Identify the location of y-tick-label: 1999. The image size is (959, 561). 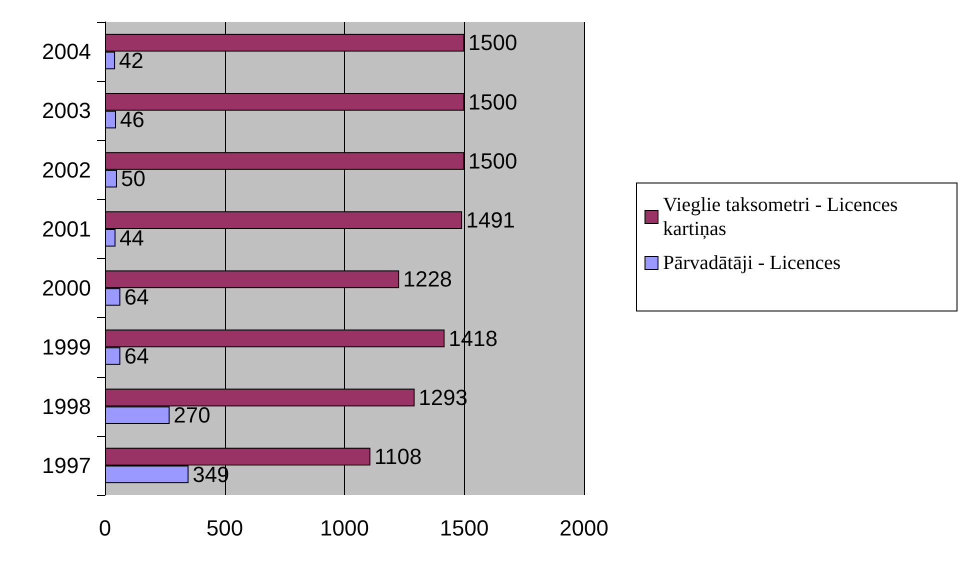
(66, 347).